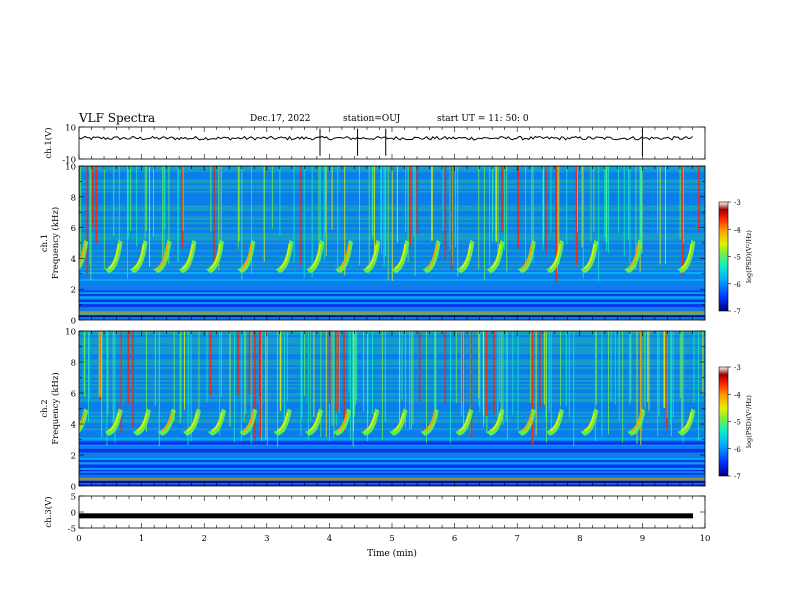  I want to click on x-tick-label: 5, so click(391, 539).